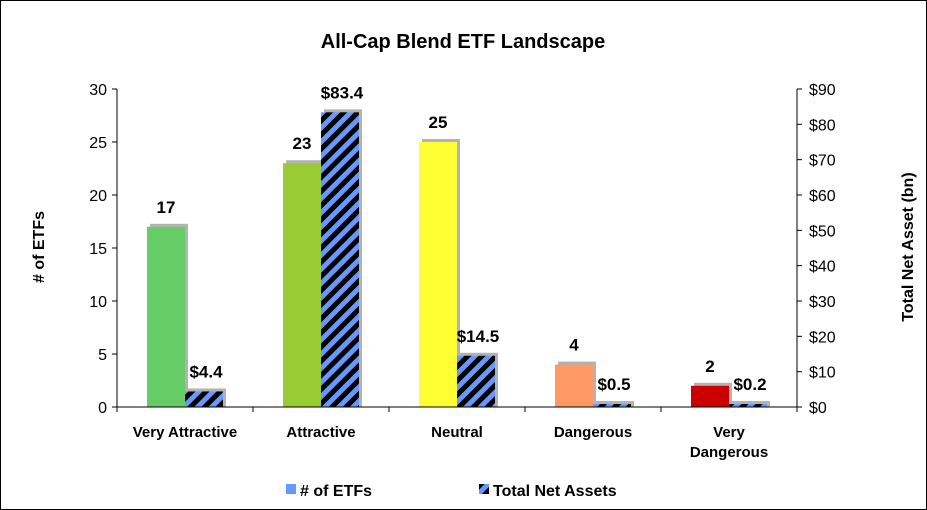  I want to click on data-label-etf-count: 4, so click(574, 345).